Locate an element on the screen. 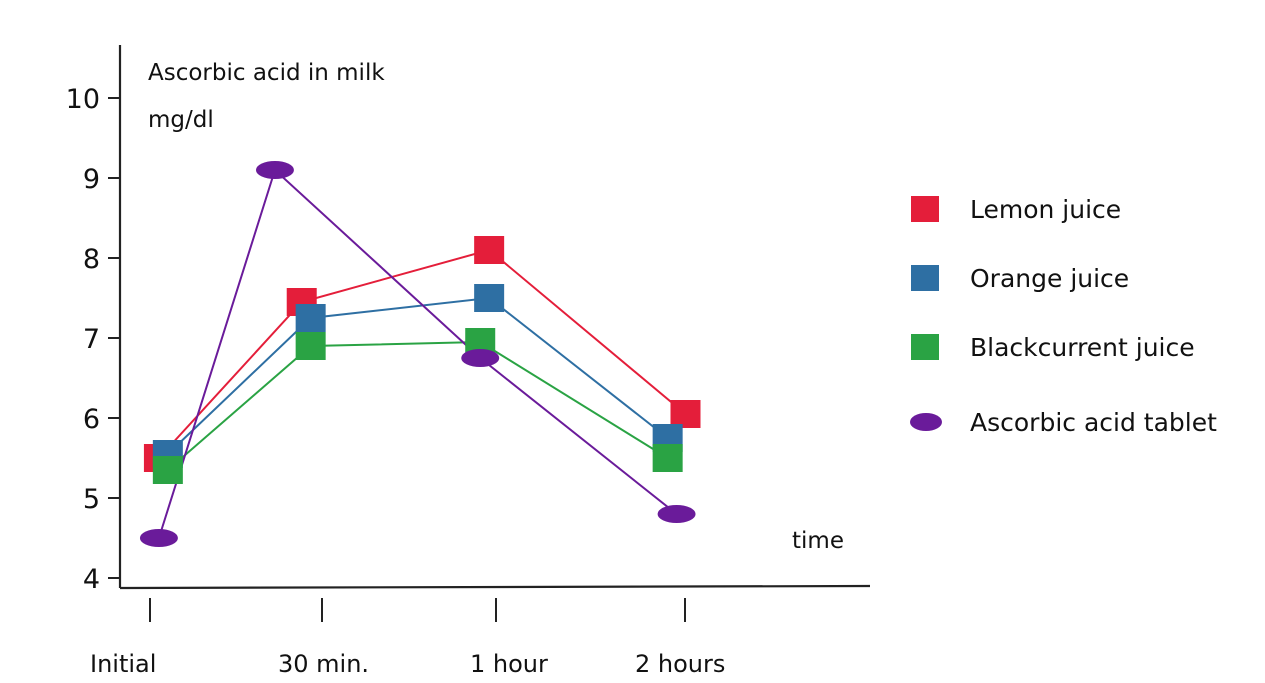 This screenshot has height=683, width=1265. y-tick-label: 7 is located at coordinates (91, 339).